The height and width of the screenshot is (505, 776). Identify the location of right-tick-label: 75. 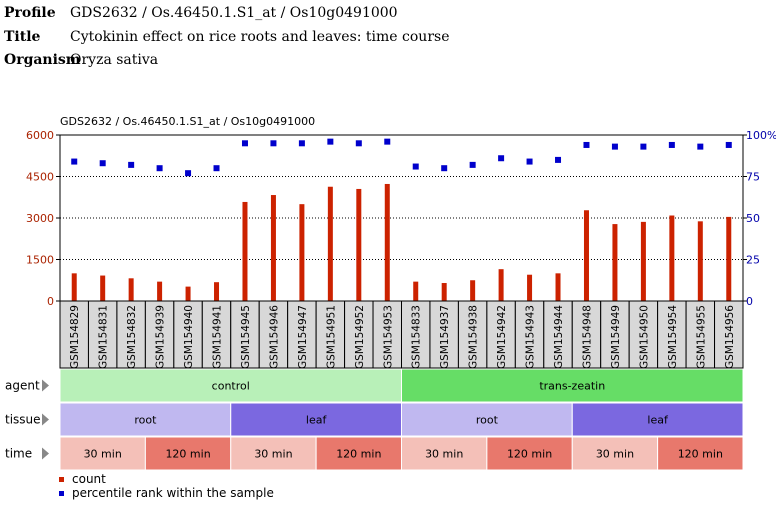
(753, 177).